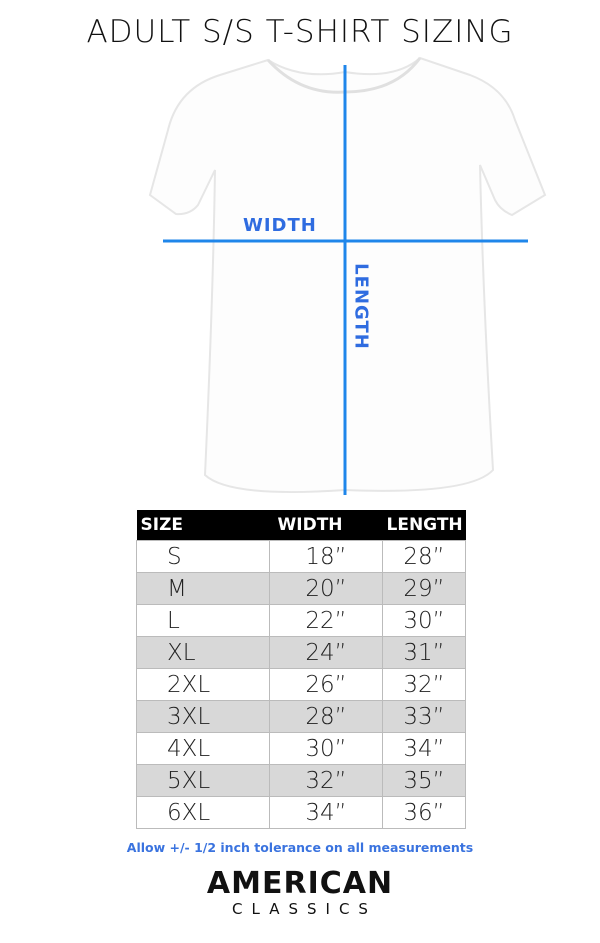 This screenshot has width=600, height=943. I want to click on logo-american: AMERICAN, so click(300, 883).